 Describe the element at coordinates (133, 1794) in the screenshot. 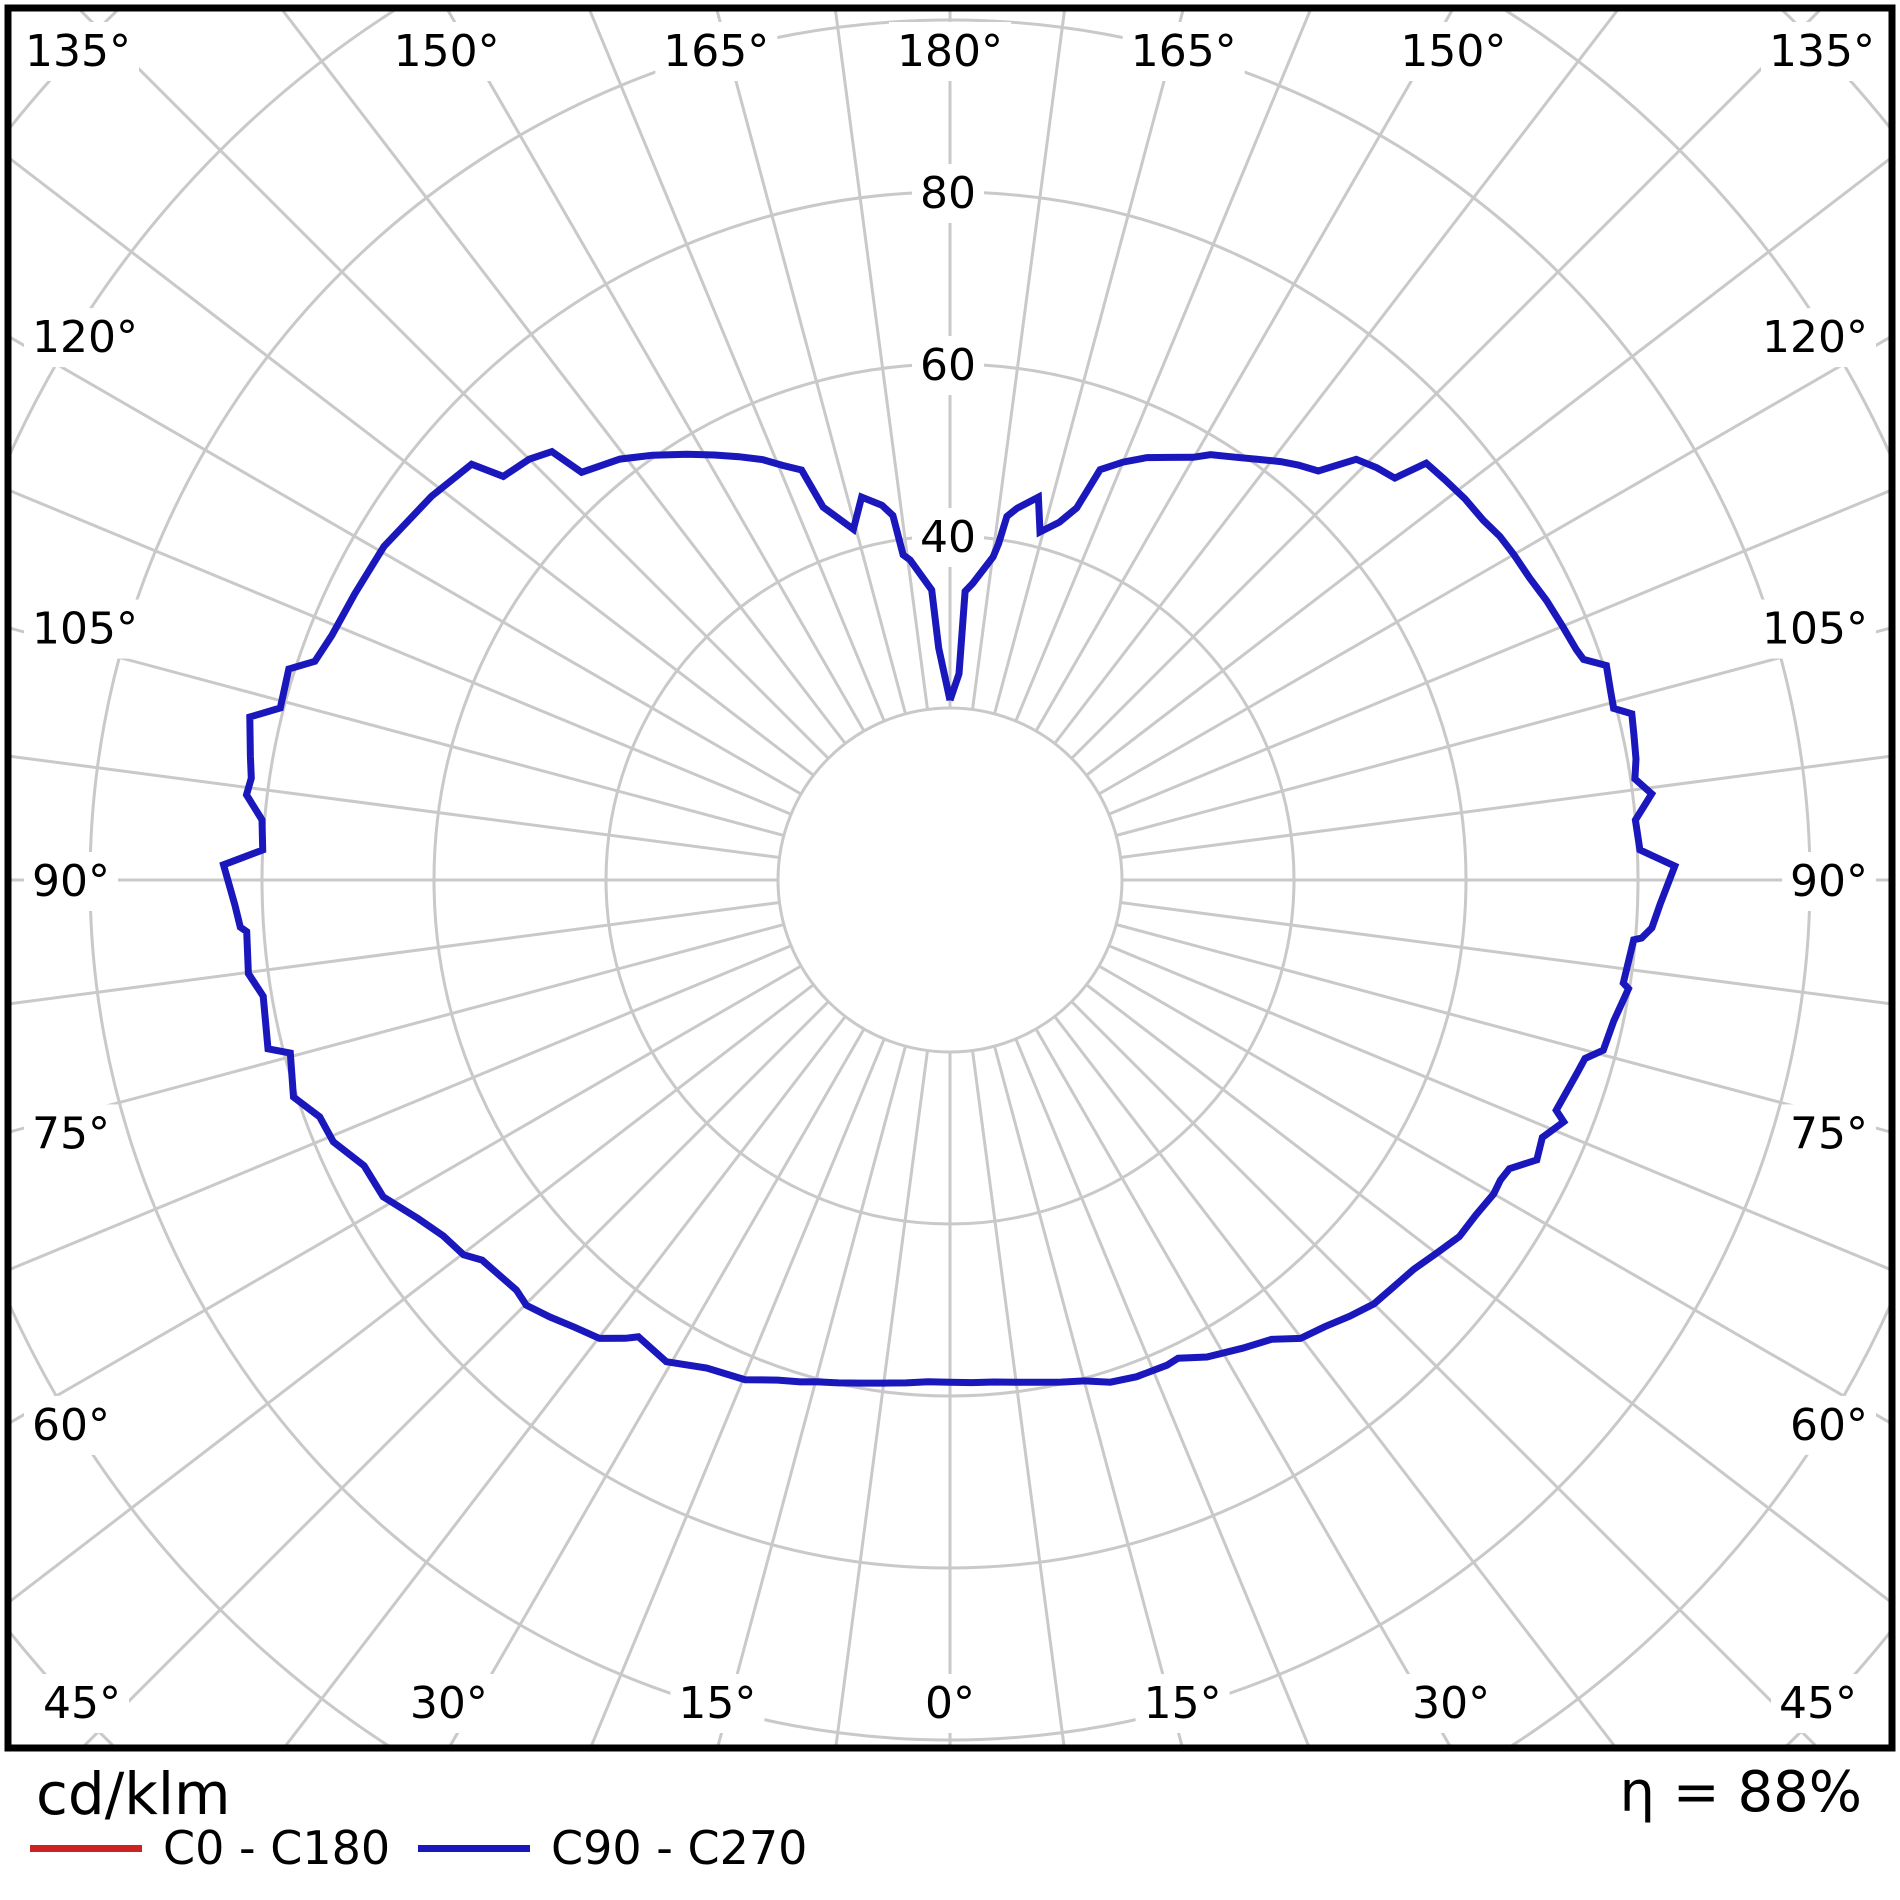

I see `units-label: cd/klm` at that location.